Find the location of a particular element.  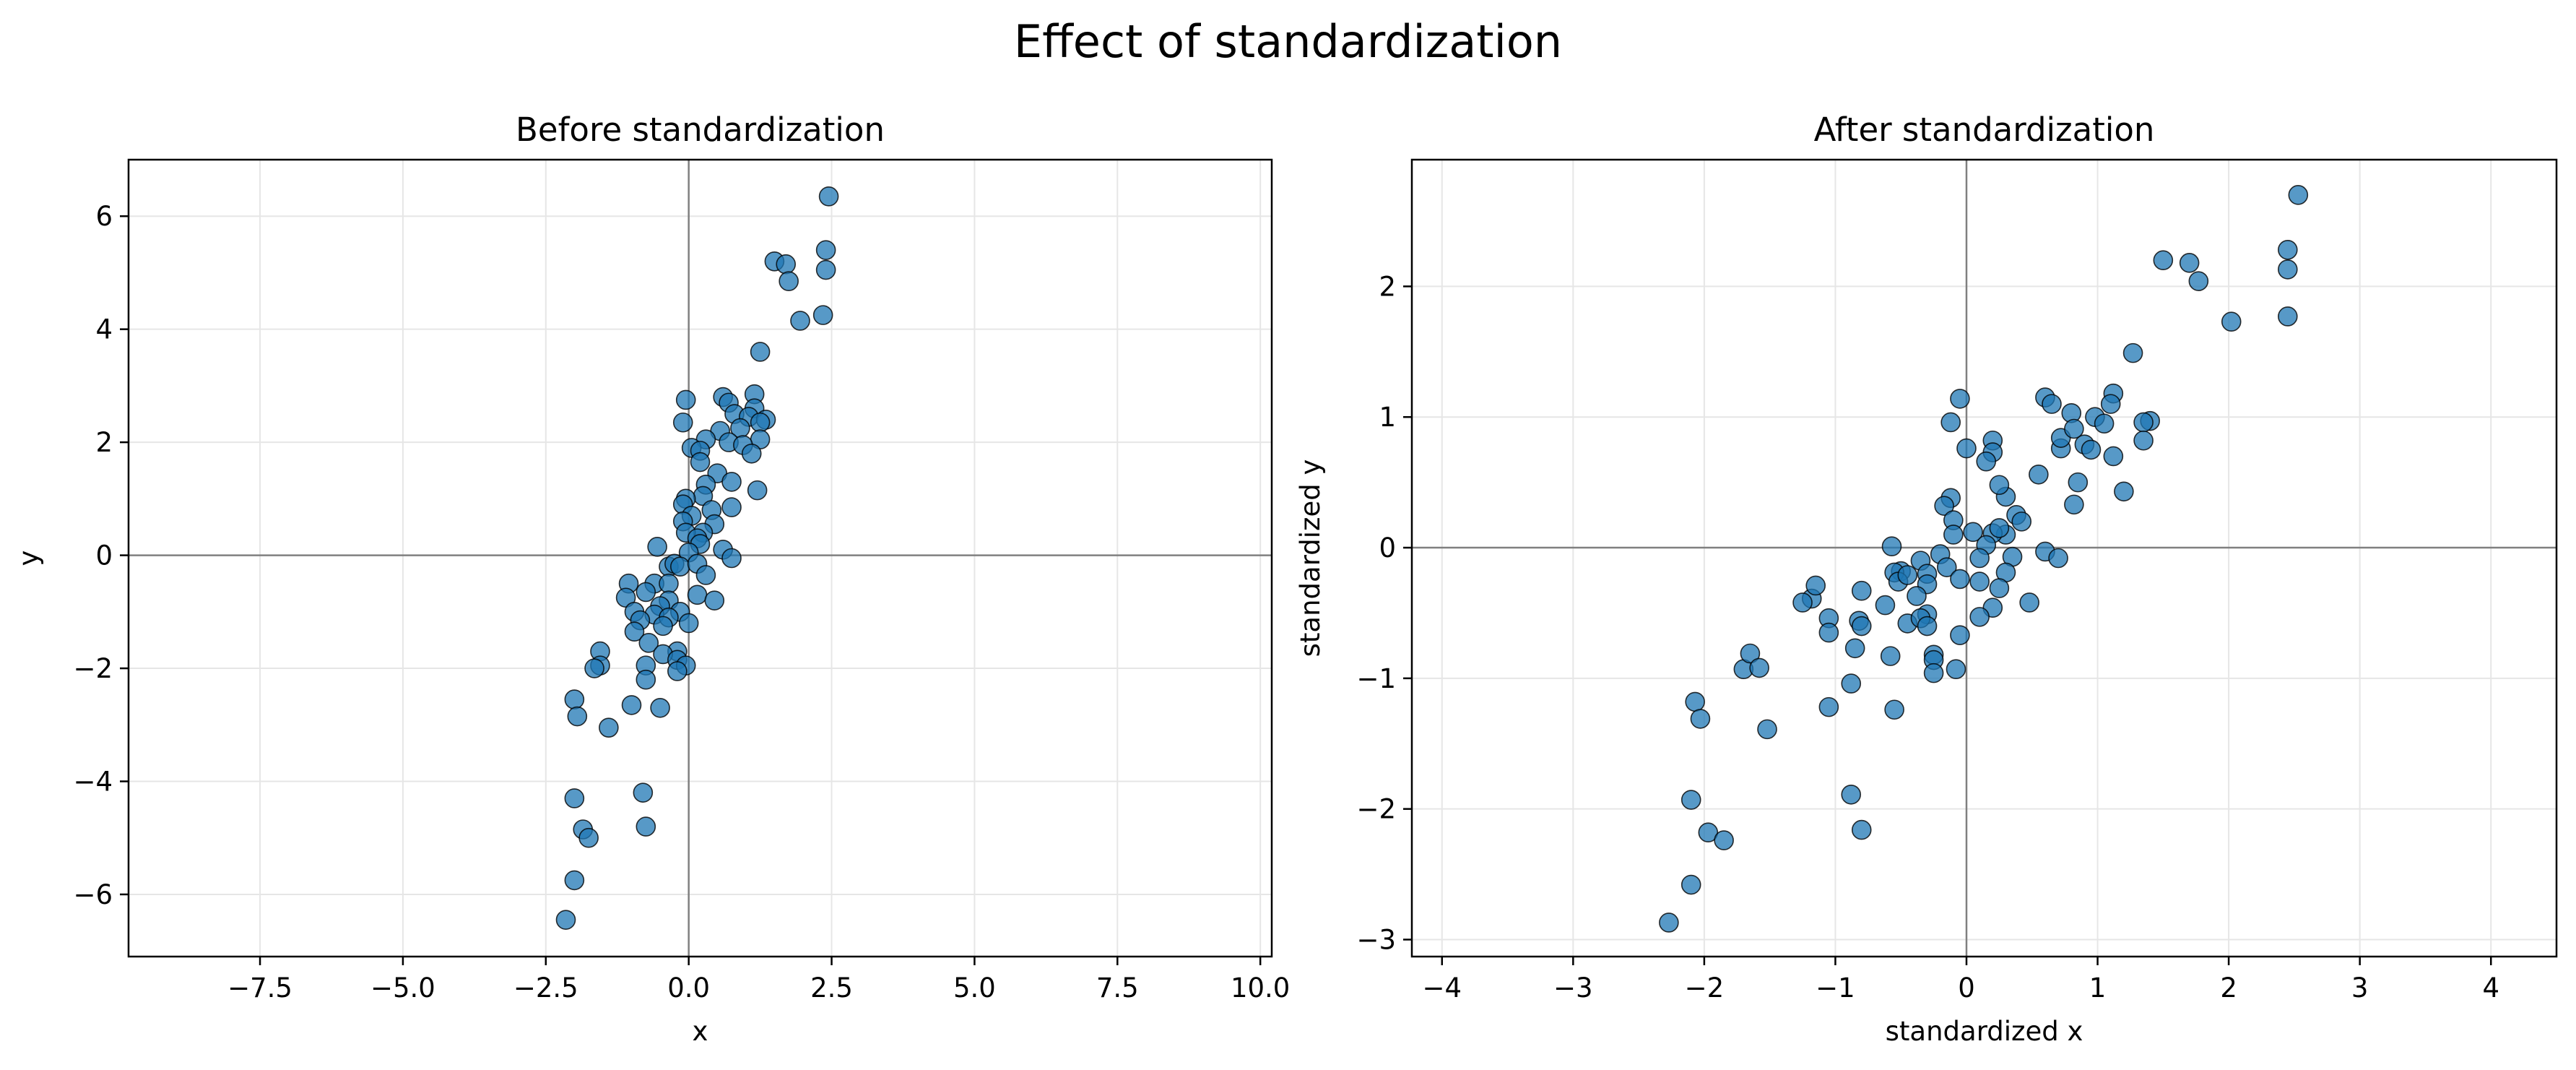

x-tick-label: −2.5 is located at coordinates (545, 988).